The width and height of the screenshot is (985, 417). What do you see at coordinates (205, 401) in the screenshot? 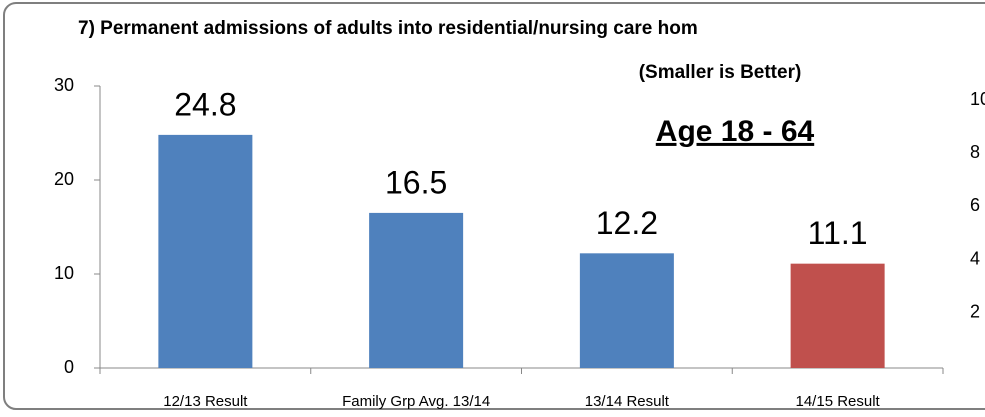
I see `x-tick-label: 12/13 Result` at bounding box center [205, 401].